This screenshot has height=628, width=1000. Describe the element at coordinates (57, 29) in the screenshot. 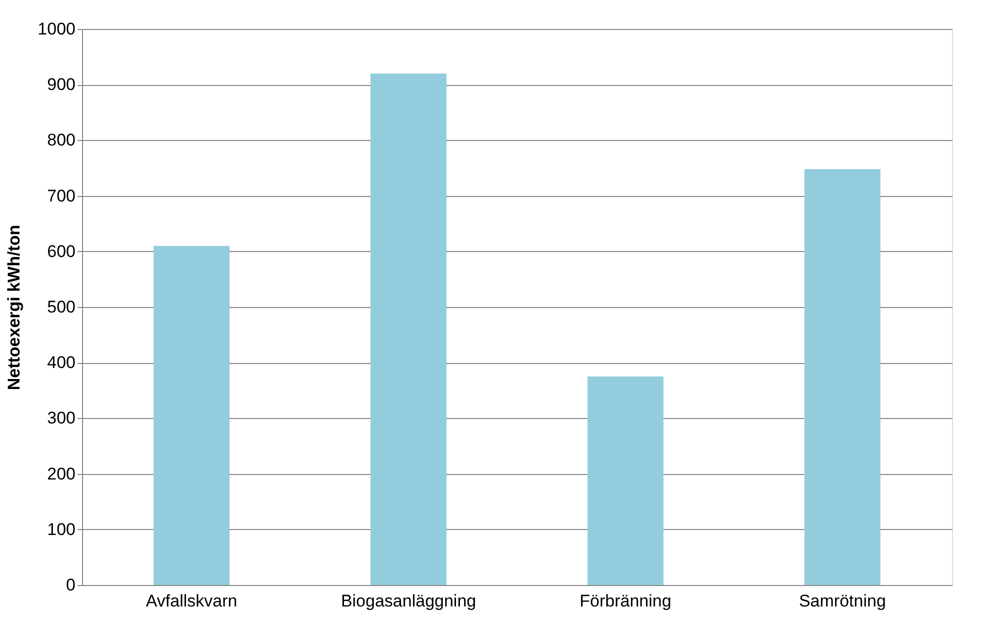

I see `y-tick-label: 1000` at that location.